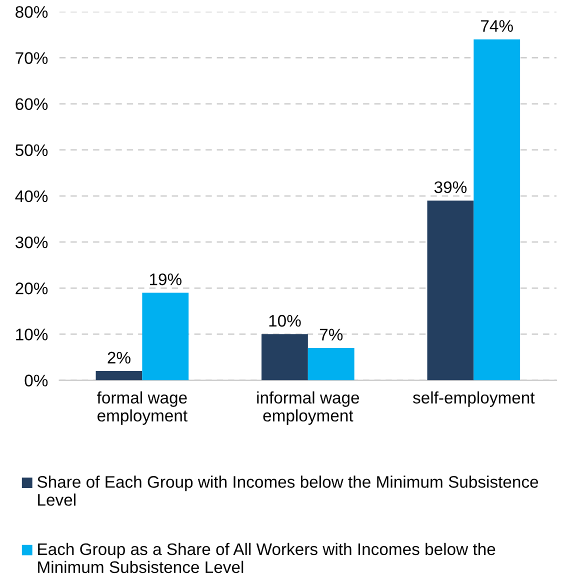 The image size is (565, 585). Describe the element at coordinates (32, 334) in the screenshot. I see `y-tick-label: 10%` at that location.